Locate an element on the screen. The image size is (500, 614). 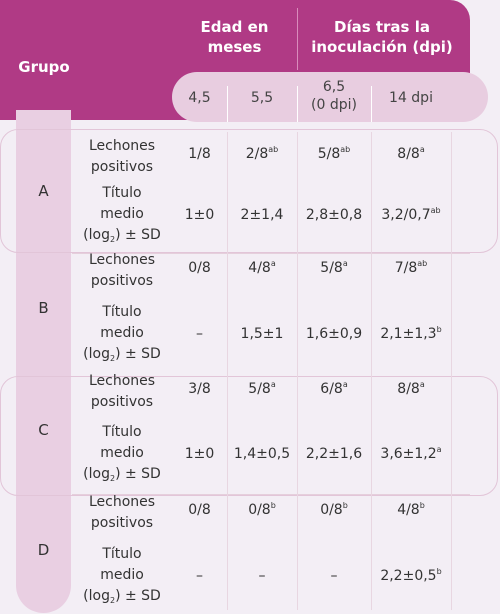
cell-titulo: 3,2/0,7ab is located at coordinates (411, 215).